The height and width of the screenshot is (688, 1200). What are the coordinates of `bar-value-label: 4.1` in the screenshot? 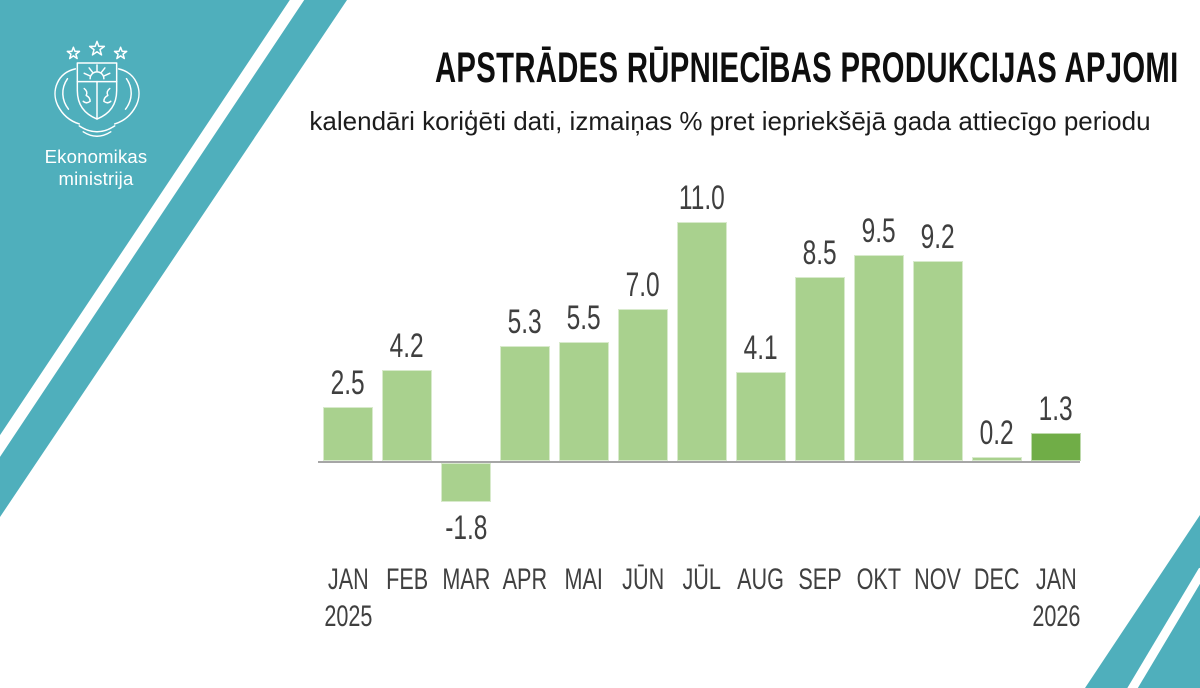 It's located at (761, 348).